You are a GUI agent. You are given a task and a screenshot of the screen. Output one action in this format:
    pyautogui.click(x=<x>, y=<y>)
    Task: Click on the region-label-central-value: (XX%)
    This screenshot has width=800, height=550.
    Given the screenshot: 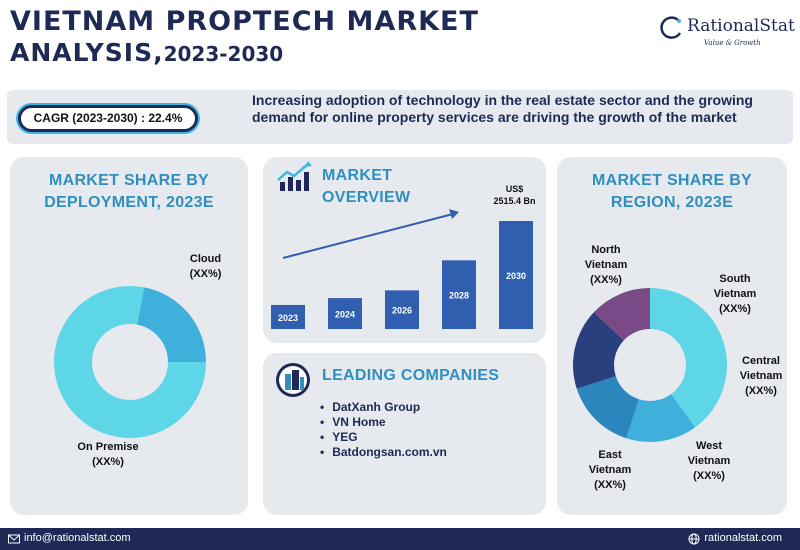 What is the action you would take?
    pyautogui.click(x=761, y=391)
    